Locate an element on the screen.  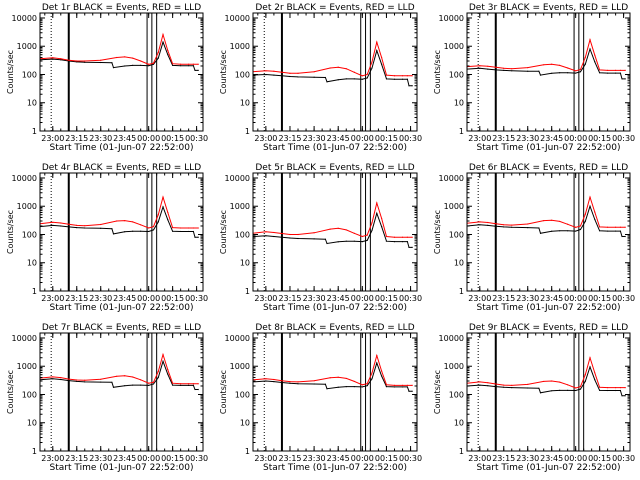
x-tick-label: 23:00 is located at coordinates (52, 298).